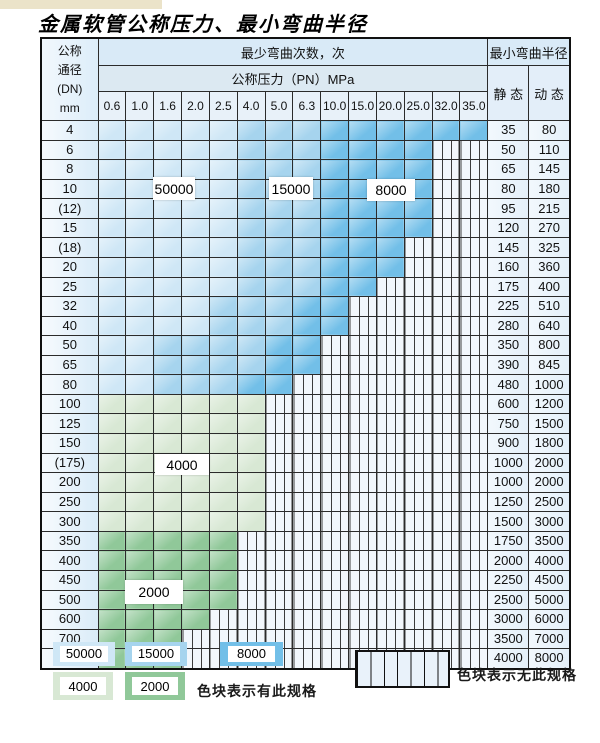  I want to click on pressure-header-cell: 1.0, so click(140, 106).